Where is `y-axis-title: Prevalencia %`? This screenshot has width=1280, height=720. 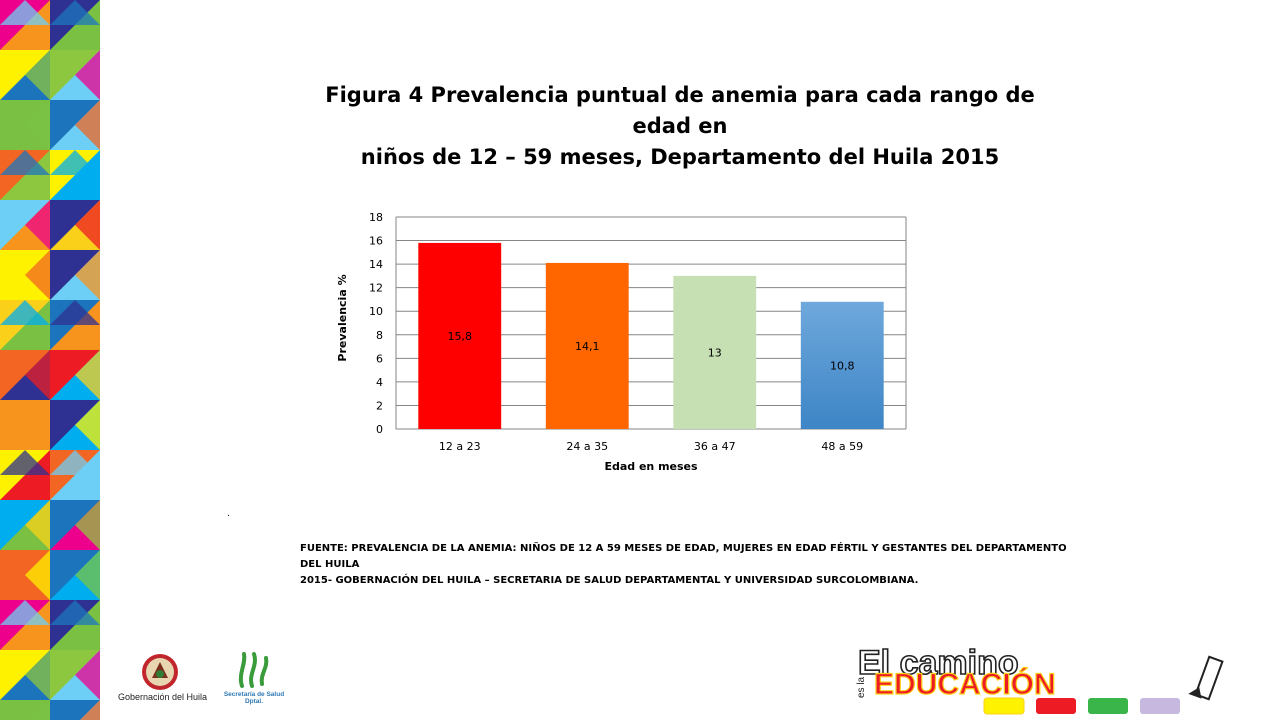
y-axis-title: Prevalencia % is located at coordinates (342, 317).